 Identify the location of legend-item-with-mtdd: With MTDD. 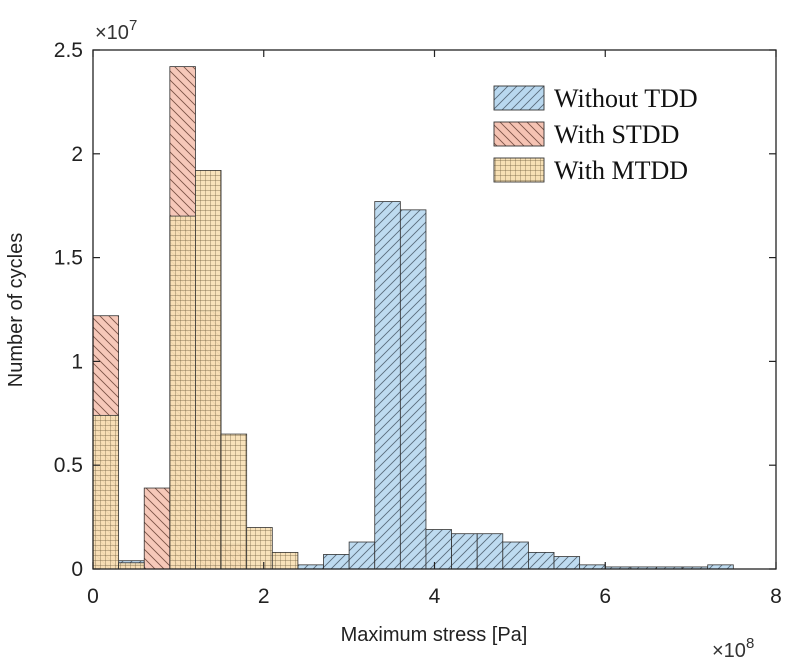
(590, 170).